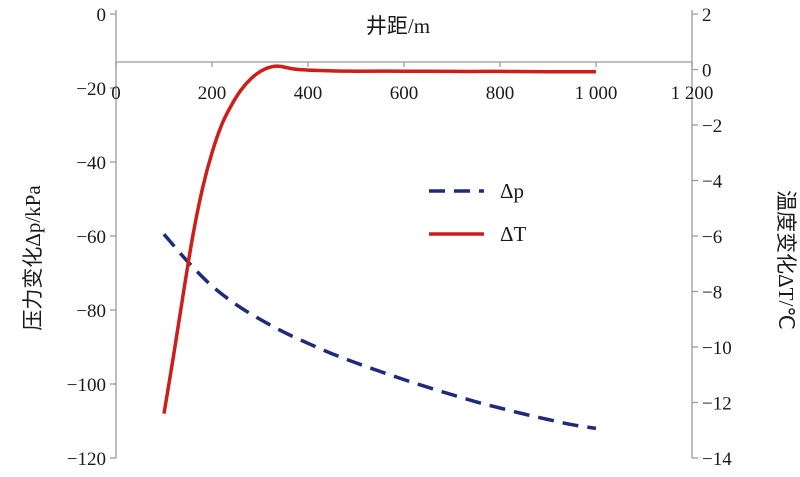 The image size is (800, 477). What do you see at coordinates (712, 293) in the screenshot?
I see `right-tick-label: −8` at bounding box center [712, 293].